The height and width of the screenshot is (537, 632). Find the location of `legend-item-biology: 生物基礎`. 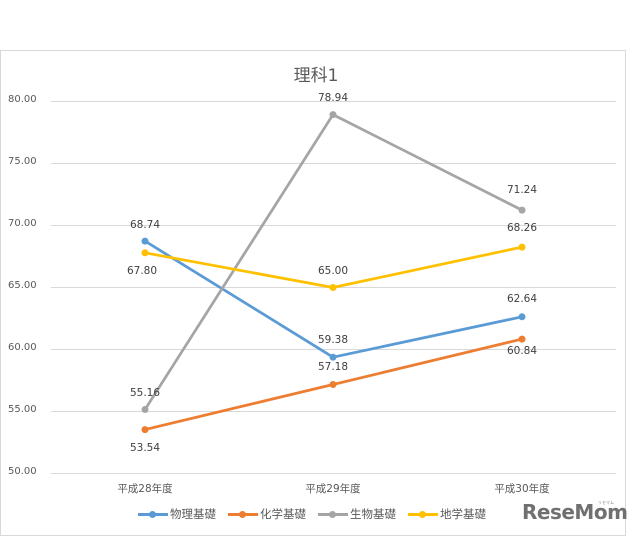

legend-item-biology: 生物基礎 is located at coordinates (357, 514).